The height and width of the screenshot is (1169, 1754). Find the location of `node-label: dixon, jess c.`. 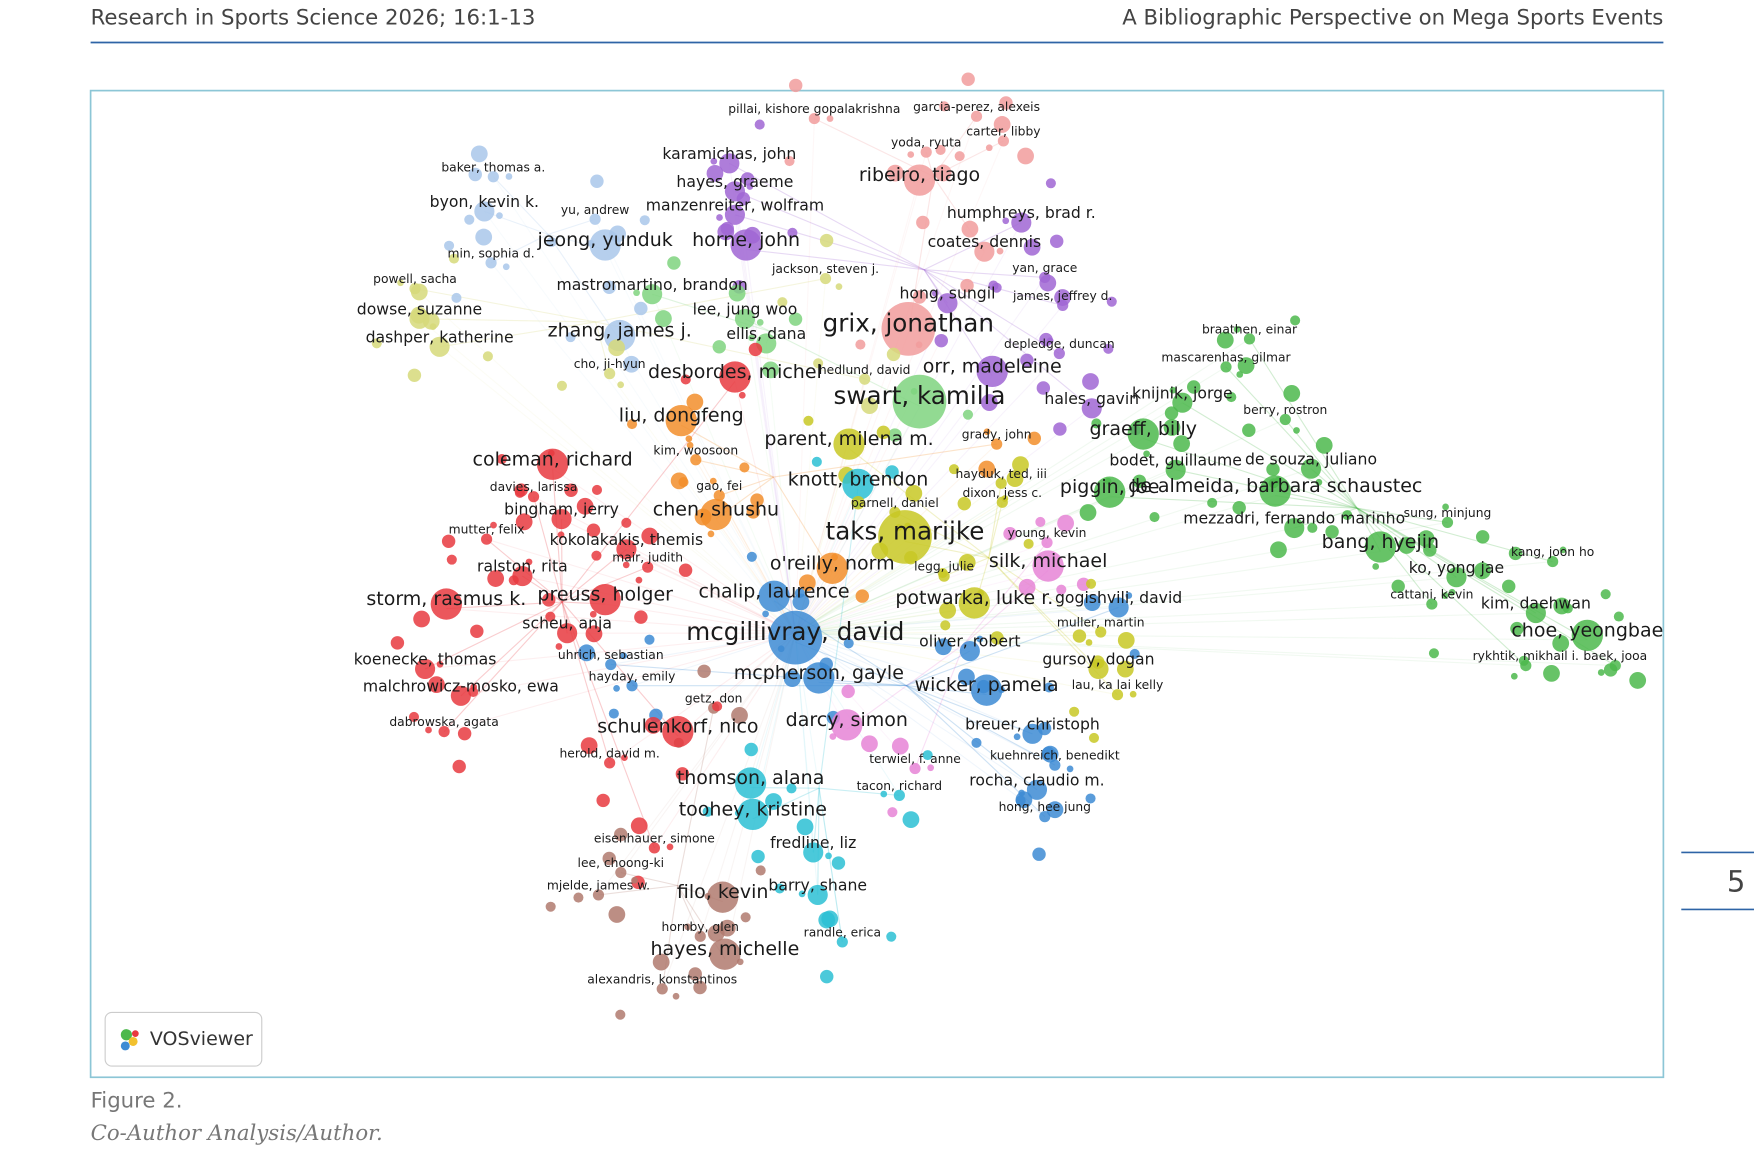

node-label: dixon, jess c. is located at coordinates (1002, 493).